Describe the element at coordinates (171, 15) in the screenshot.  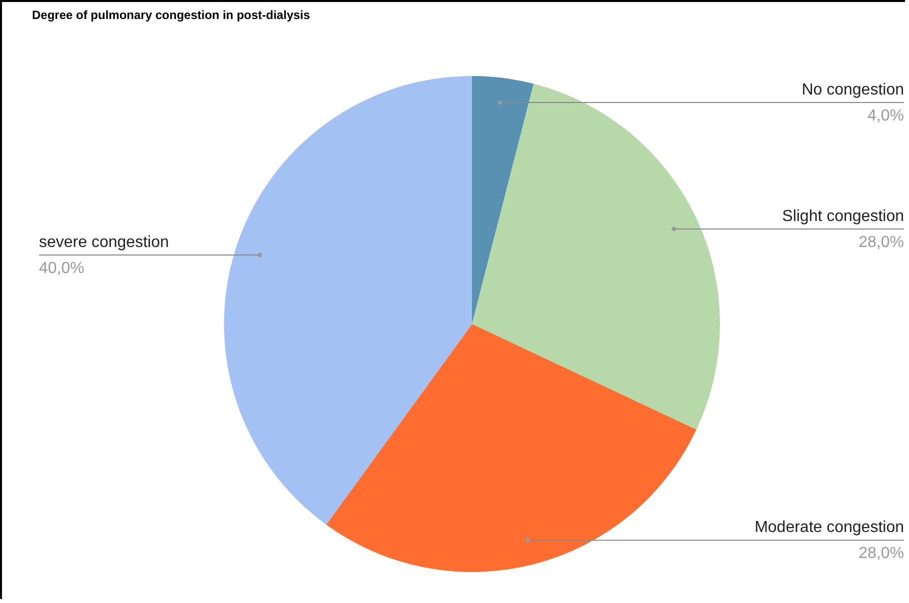
I see `chart-title: Degree of pulmonary congestion in post-dialysis` at that location.